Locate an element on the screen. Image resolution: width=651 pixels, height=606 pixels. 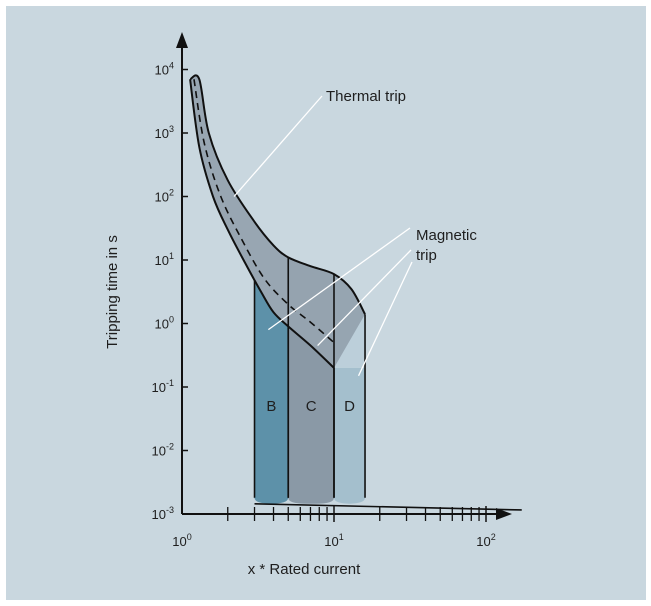
x-axis-title: x * Rated current is located at coordinates (304, 569).